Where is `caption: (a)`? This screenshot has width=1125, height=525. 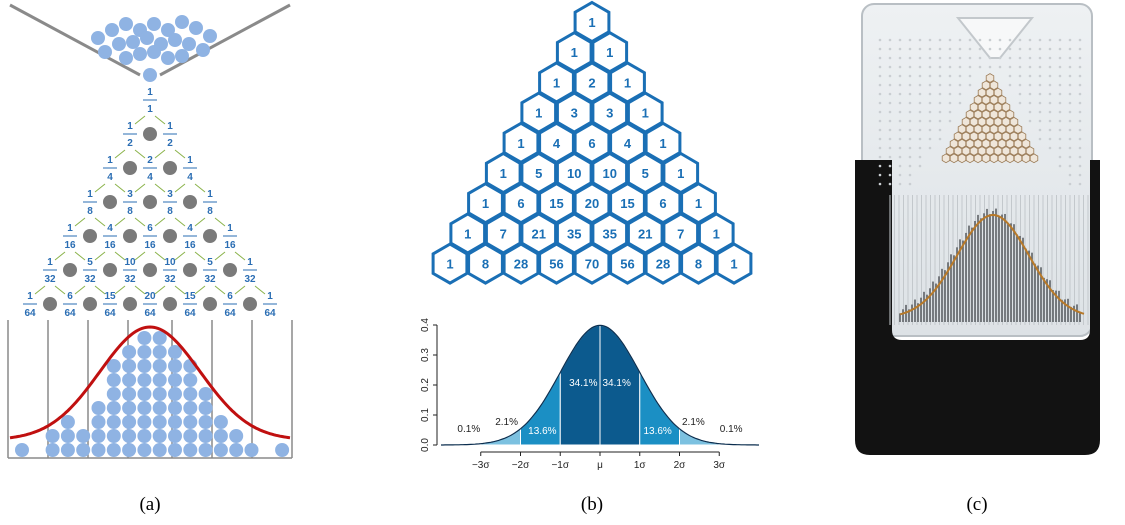
caption: (a) is located at coordinates (149, 504).